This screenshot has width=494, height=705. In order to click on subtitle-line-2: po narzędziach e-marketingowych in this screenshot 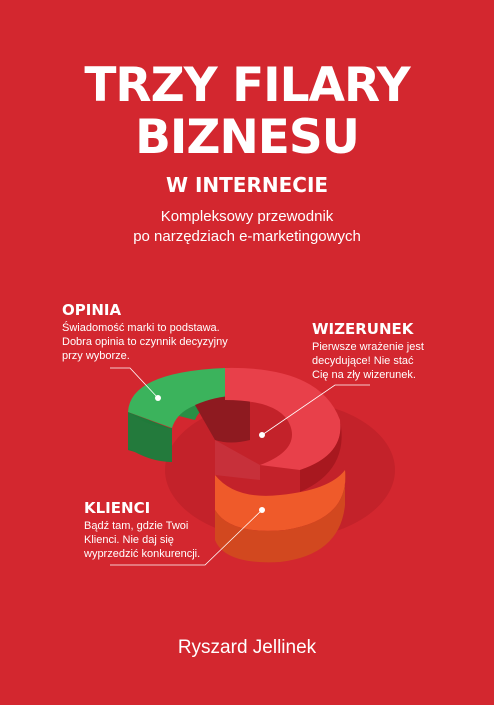, I will do `click(247, 236)`.